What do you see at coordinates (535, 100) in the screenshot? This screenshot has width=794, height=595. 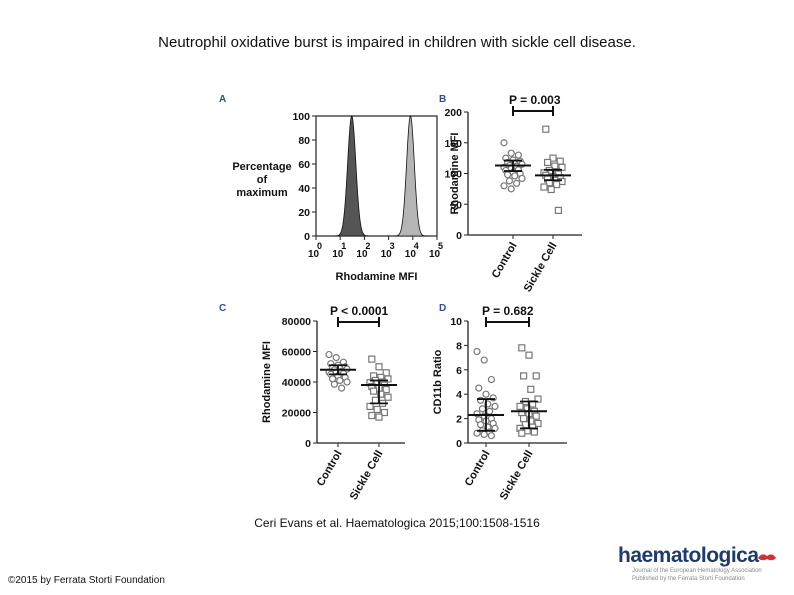 I see `panel-b-p-value: P = 0.003` at bounding box center [535, 100].